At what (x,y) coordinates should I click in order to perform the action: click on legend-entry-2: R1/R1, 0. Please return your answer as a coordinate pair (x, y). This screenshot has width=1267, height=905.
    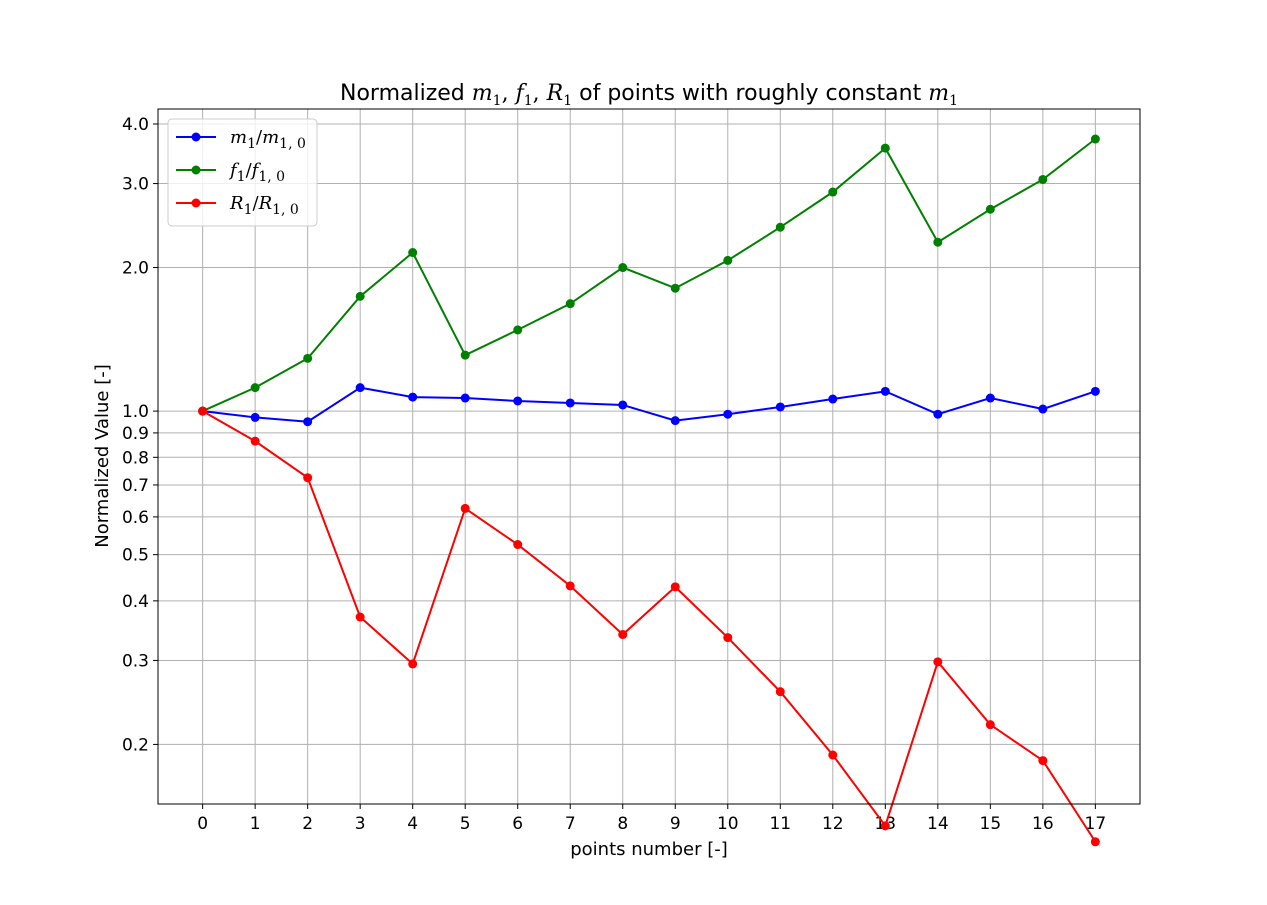
    Looking at the image, I should click on (237, 205).